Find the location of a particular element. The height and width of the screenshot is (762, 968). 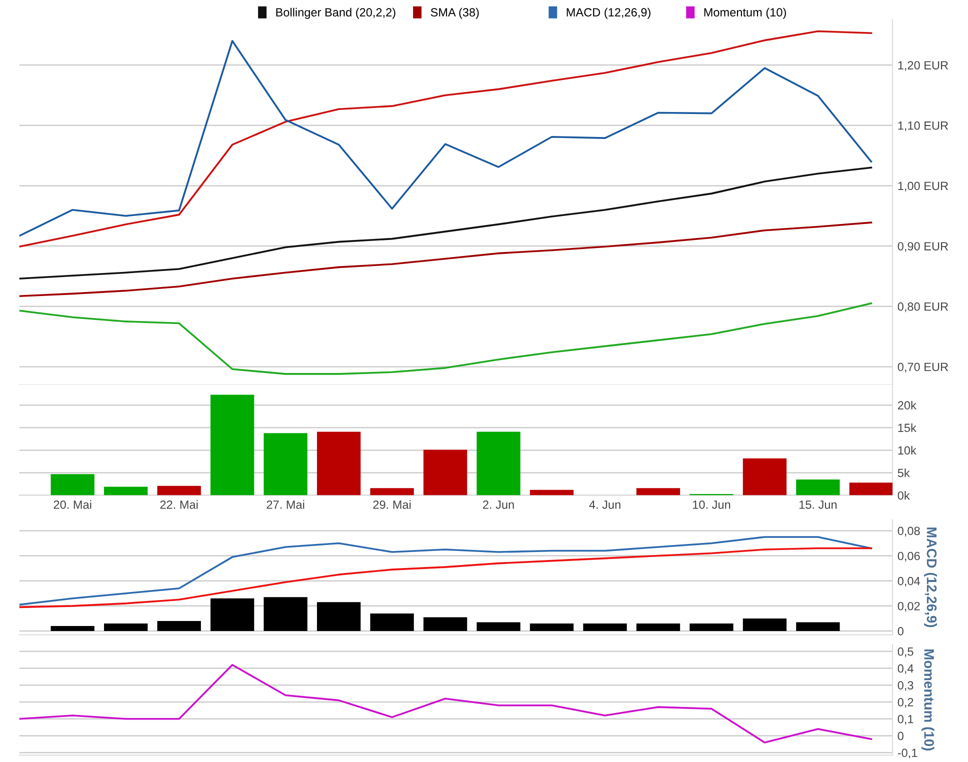

y-tick-label: 15k is located at coordinates (907, 427).